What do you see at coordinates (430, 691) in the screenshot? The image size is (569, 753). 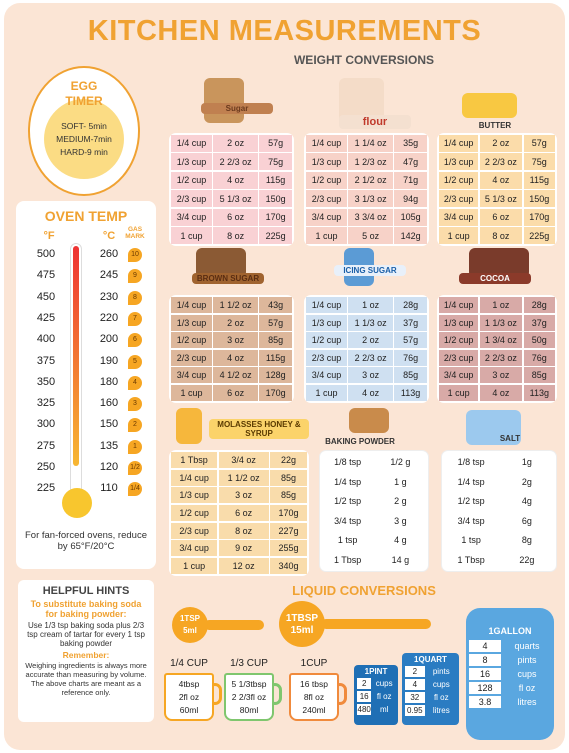 I see `container-table: 2 pints 4 cups 32 fl oz 0.95 litres` at bounding box center [430, 691].